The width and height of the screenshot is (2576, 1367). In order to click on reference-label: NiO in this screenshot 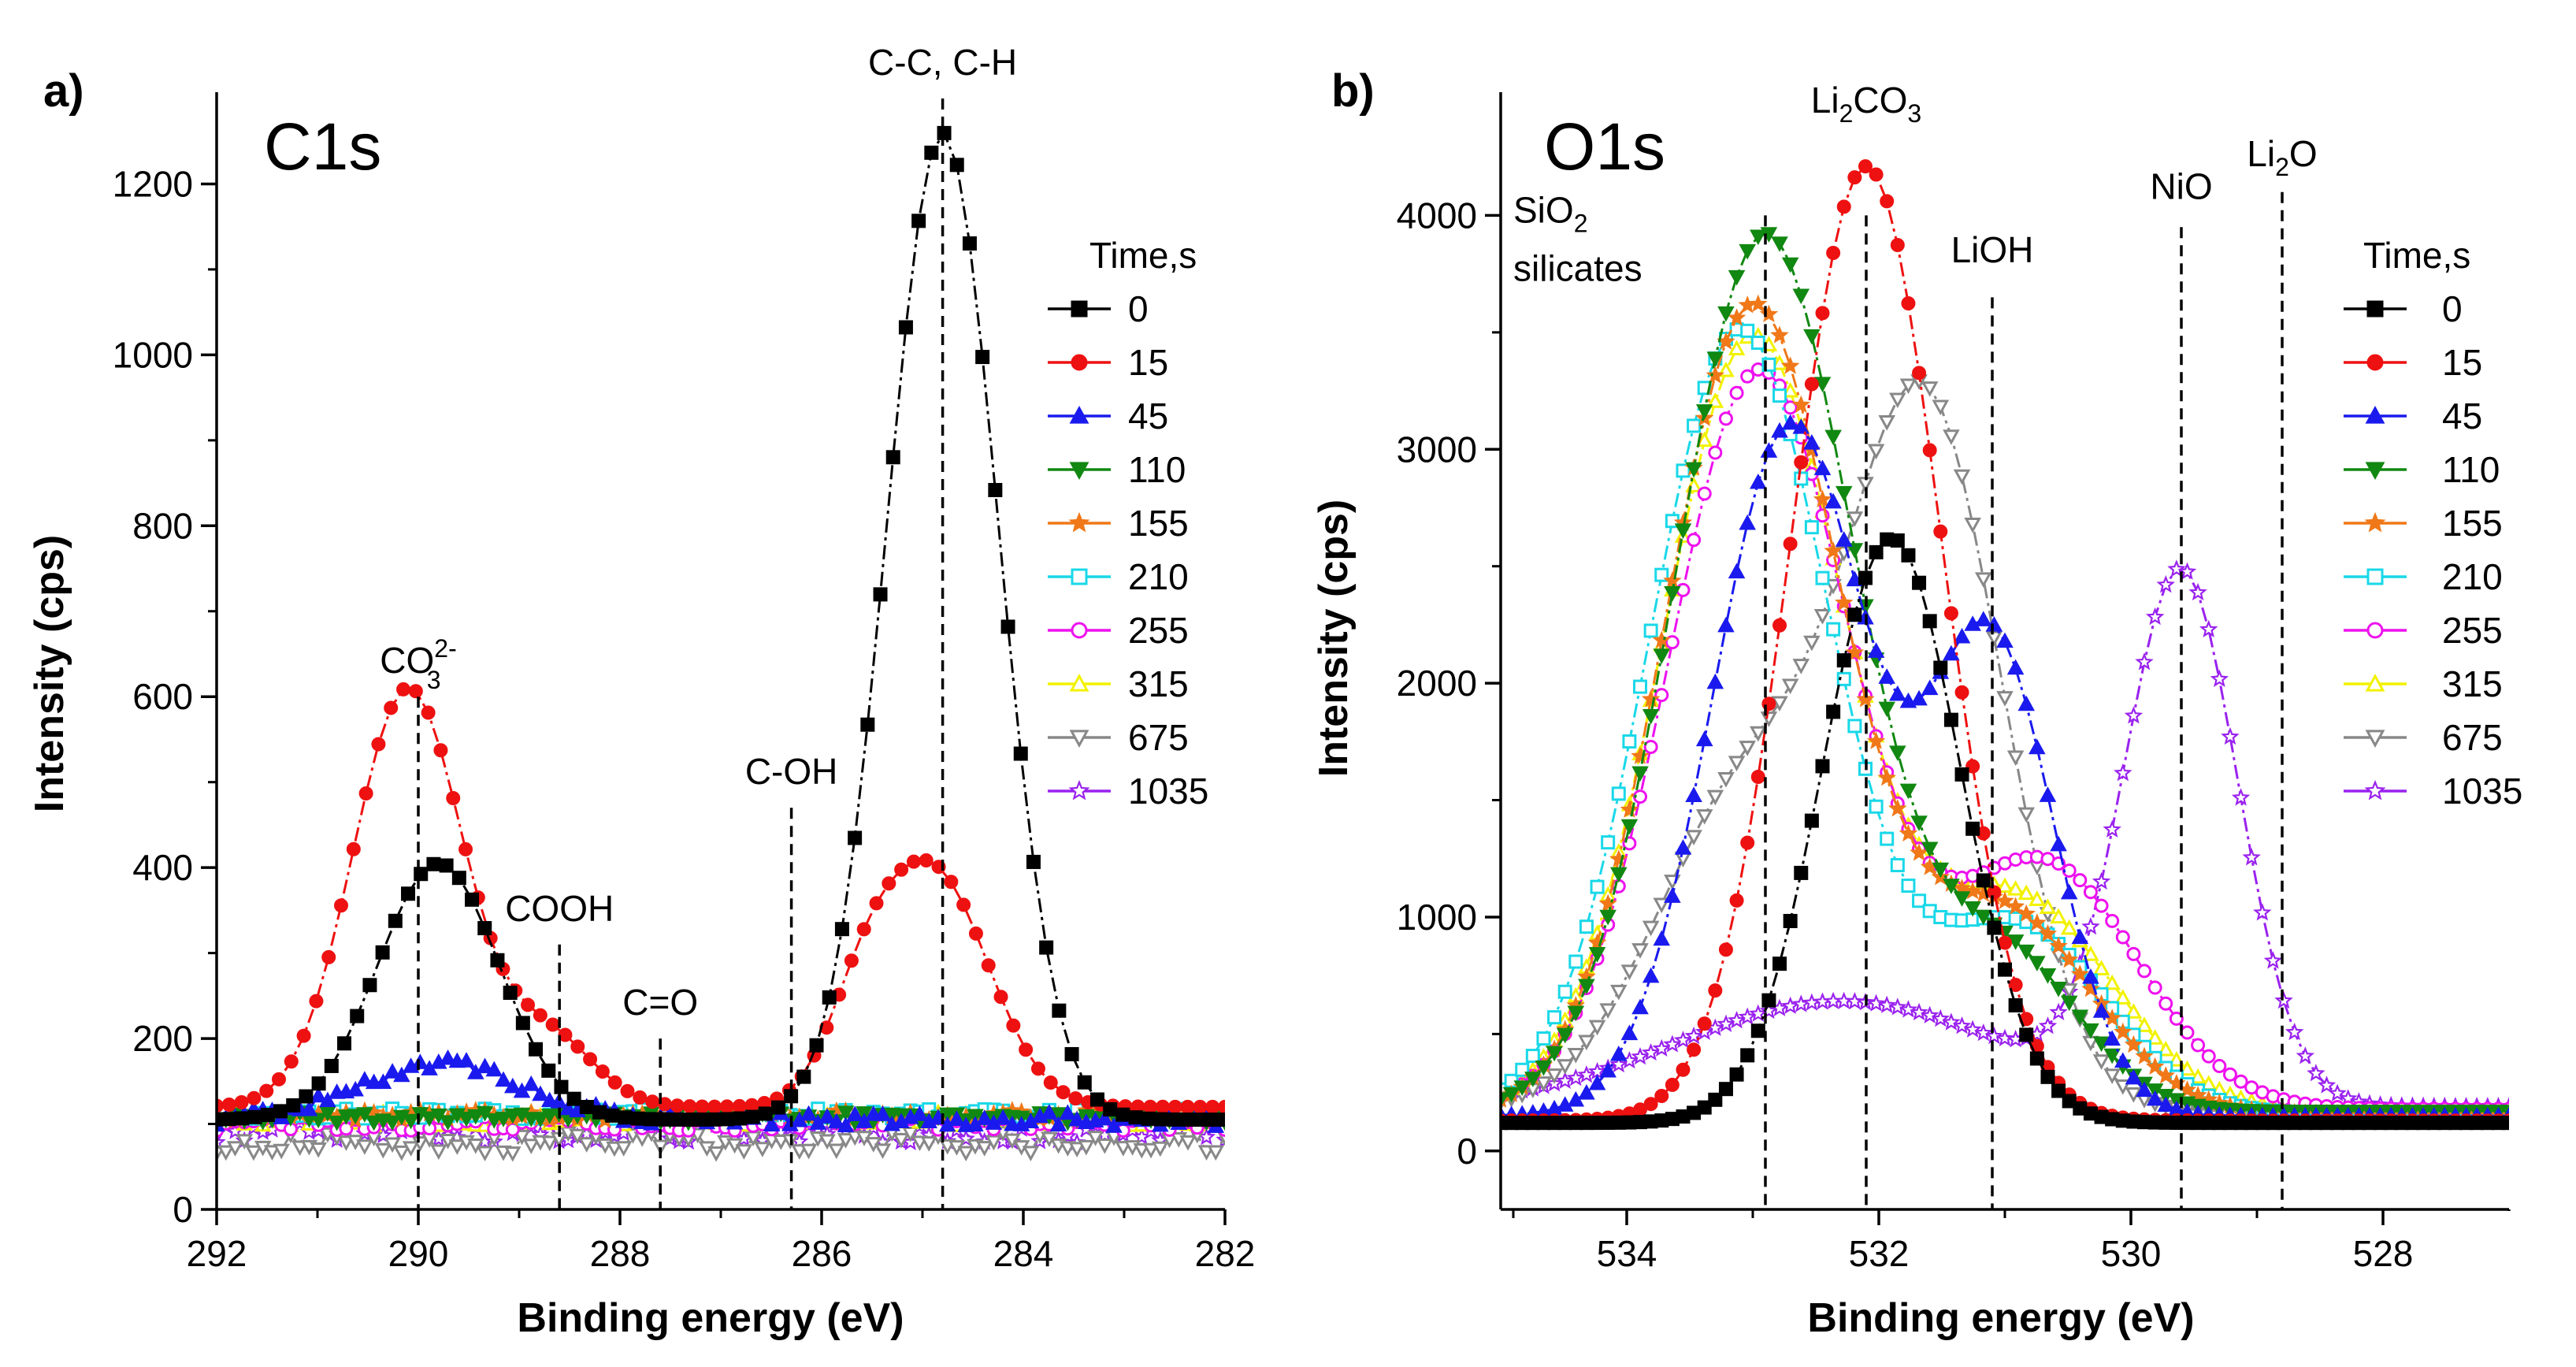, I will do `click(2181, 186)`.